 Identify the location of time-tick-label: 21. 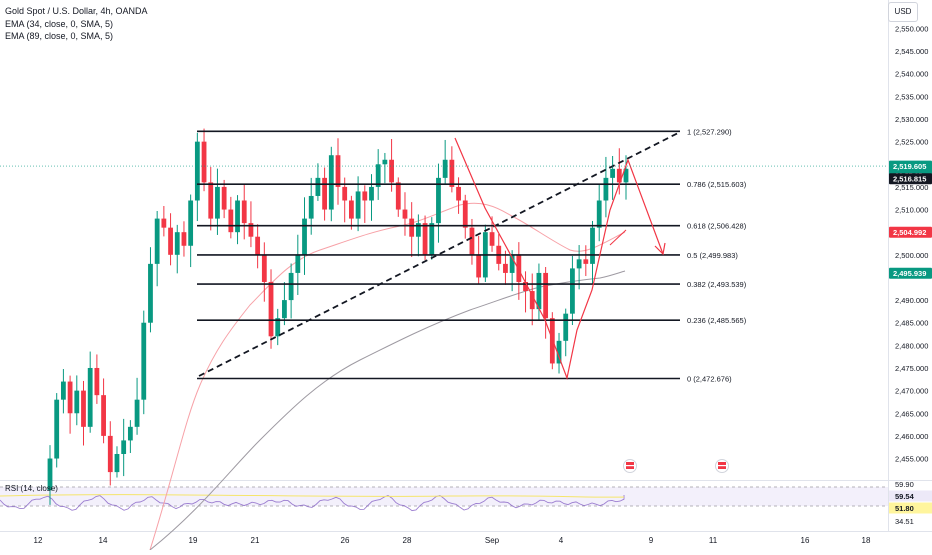
(255, 540).